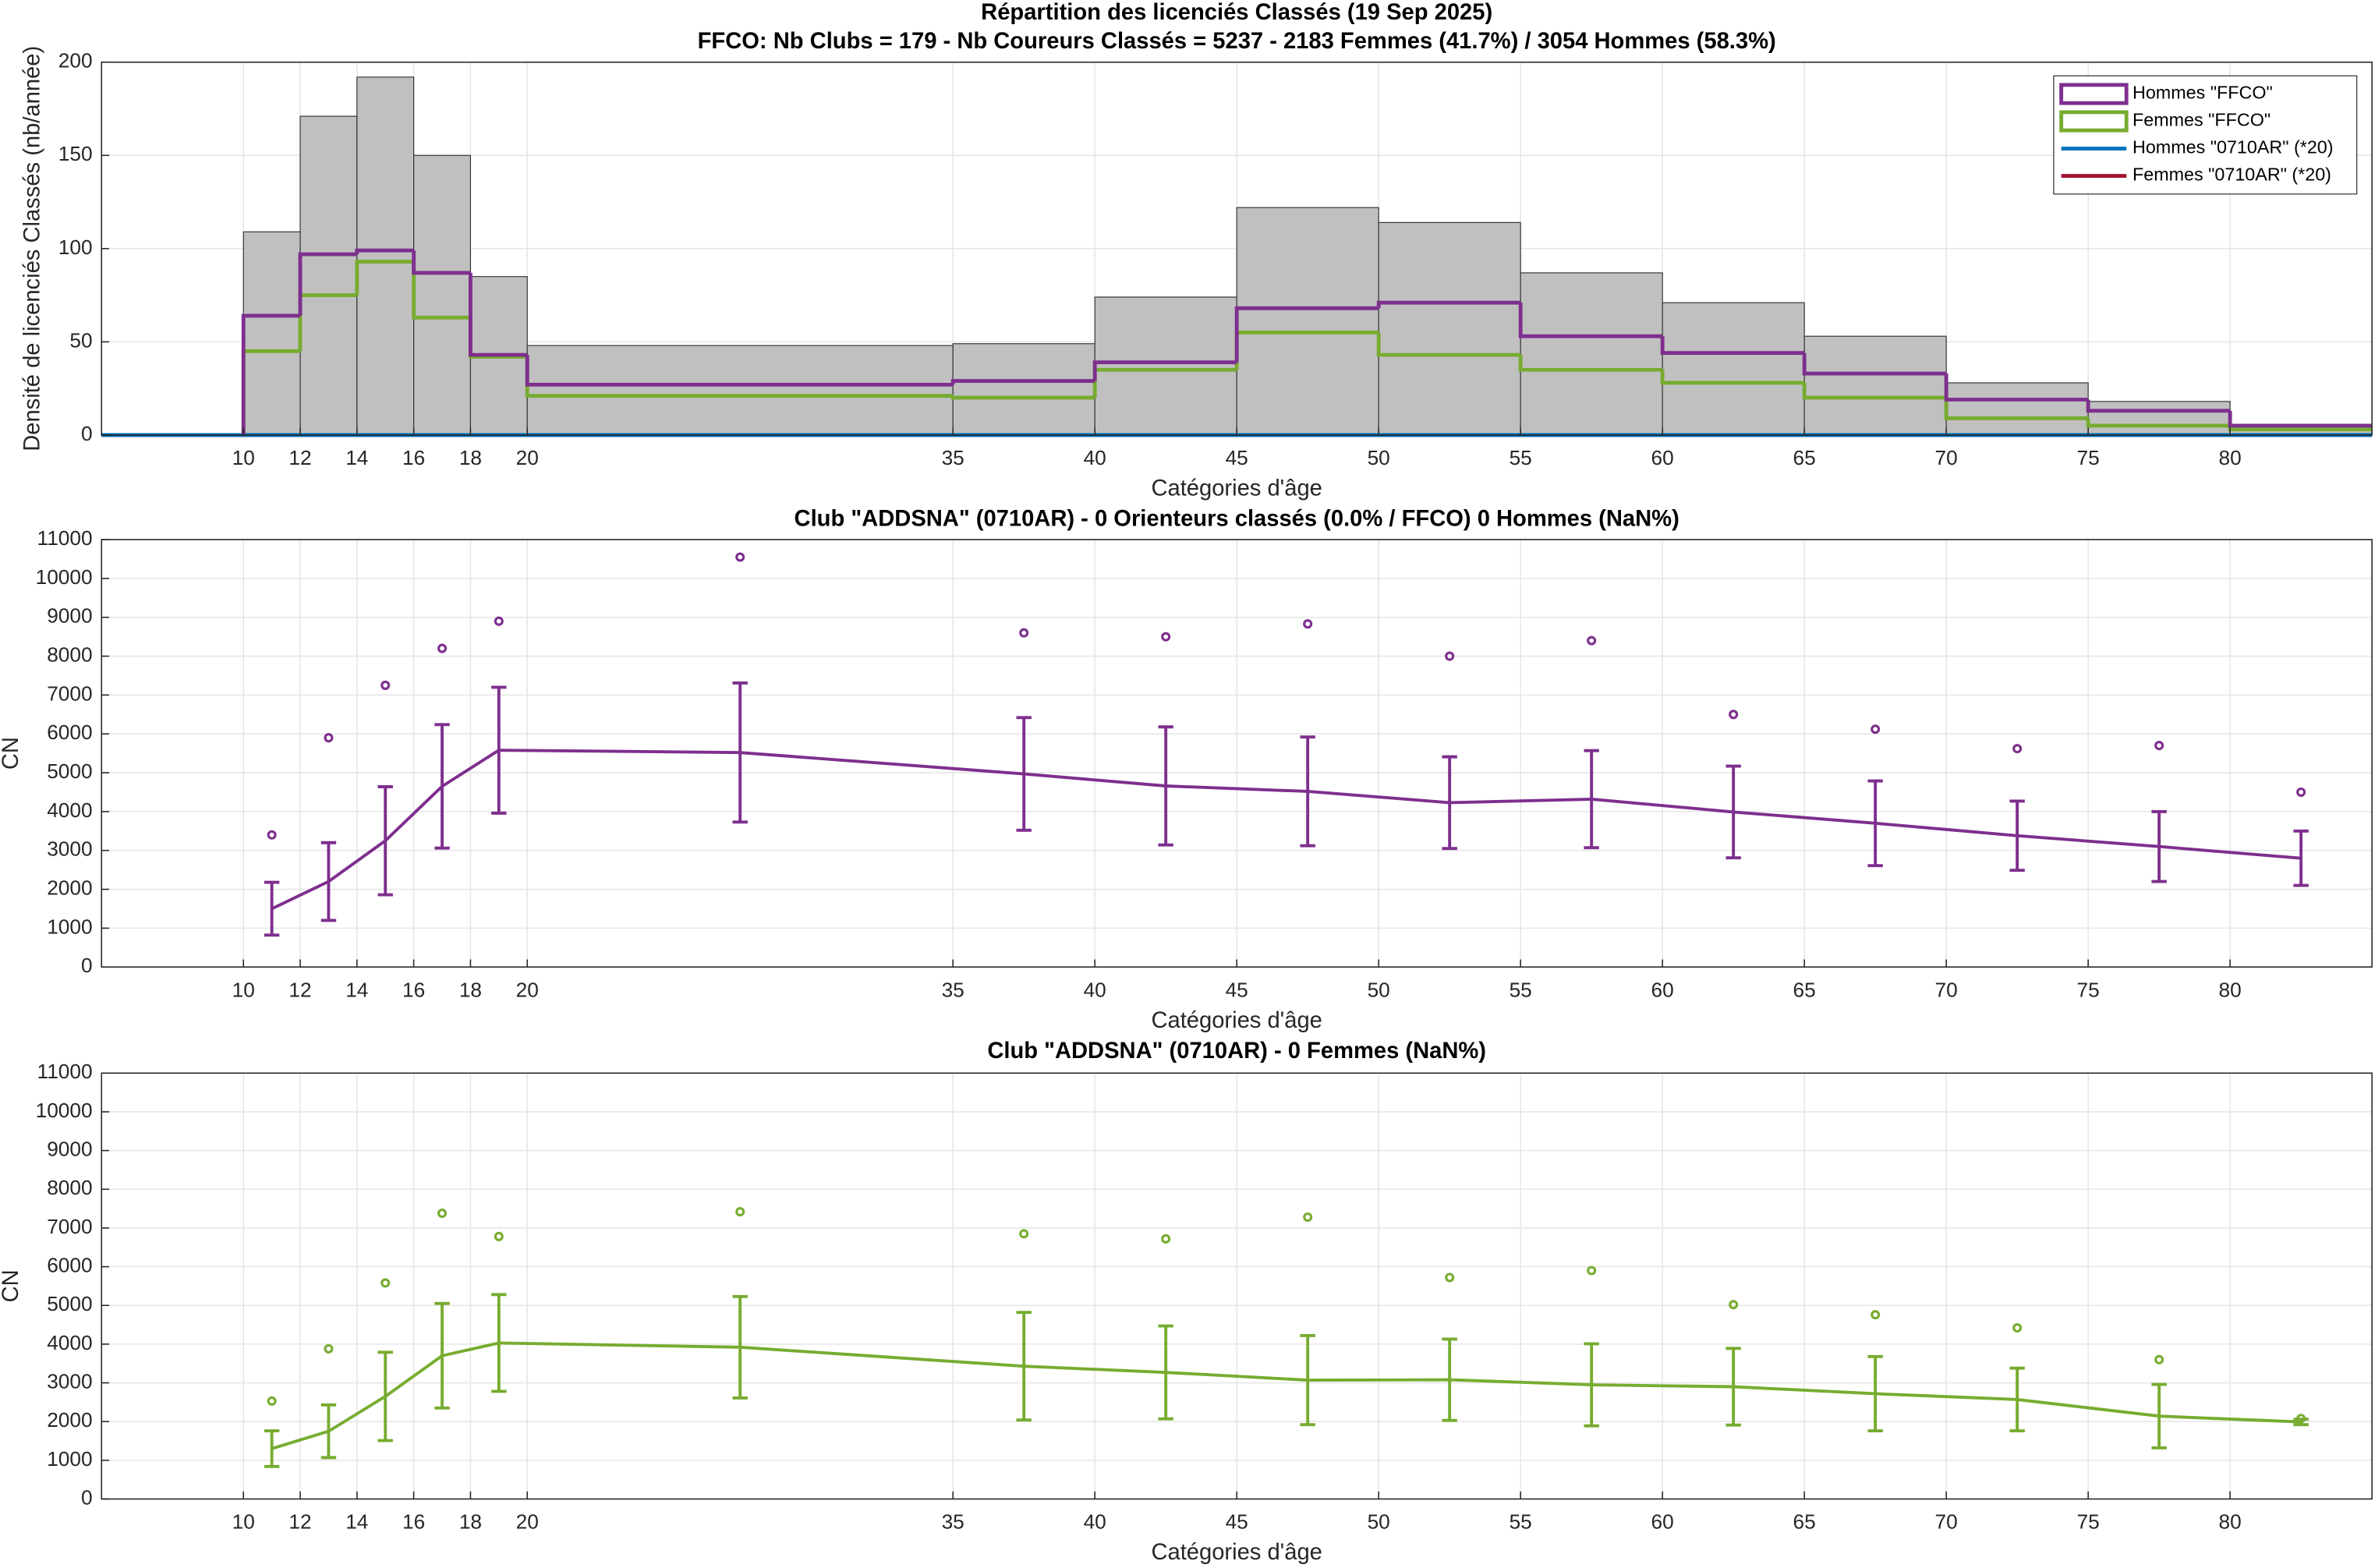  What do you see at coordinates (75, 61) in the screenshot?
I see `y-tick-label: 200` at bounding box center [75, 61].